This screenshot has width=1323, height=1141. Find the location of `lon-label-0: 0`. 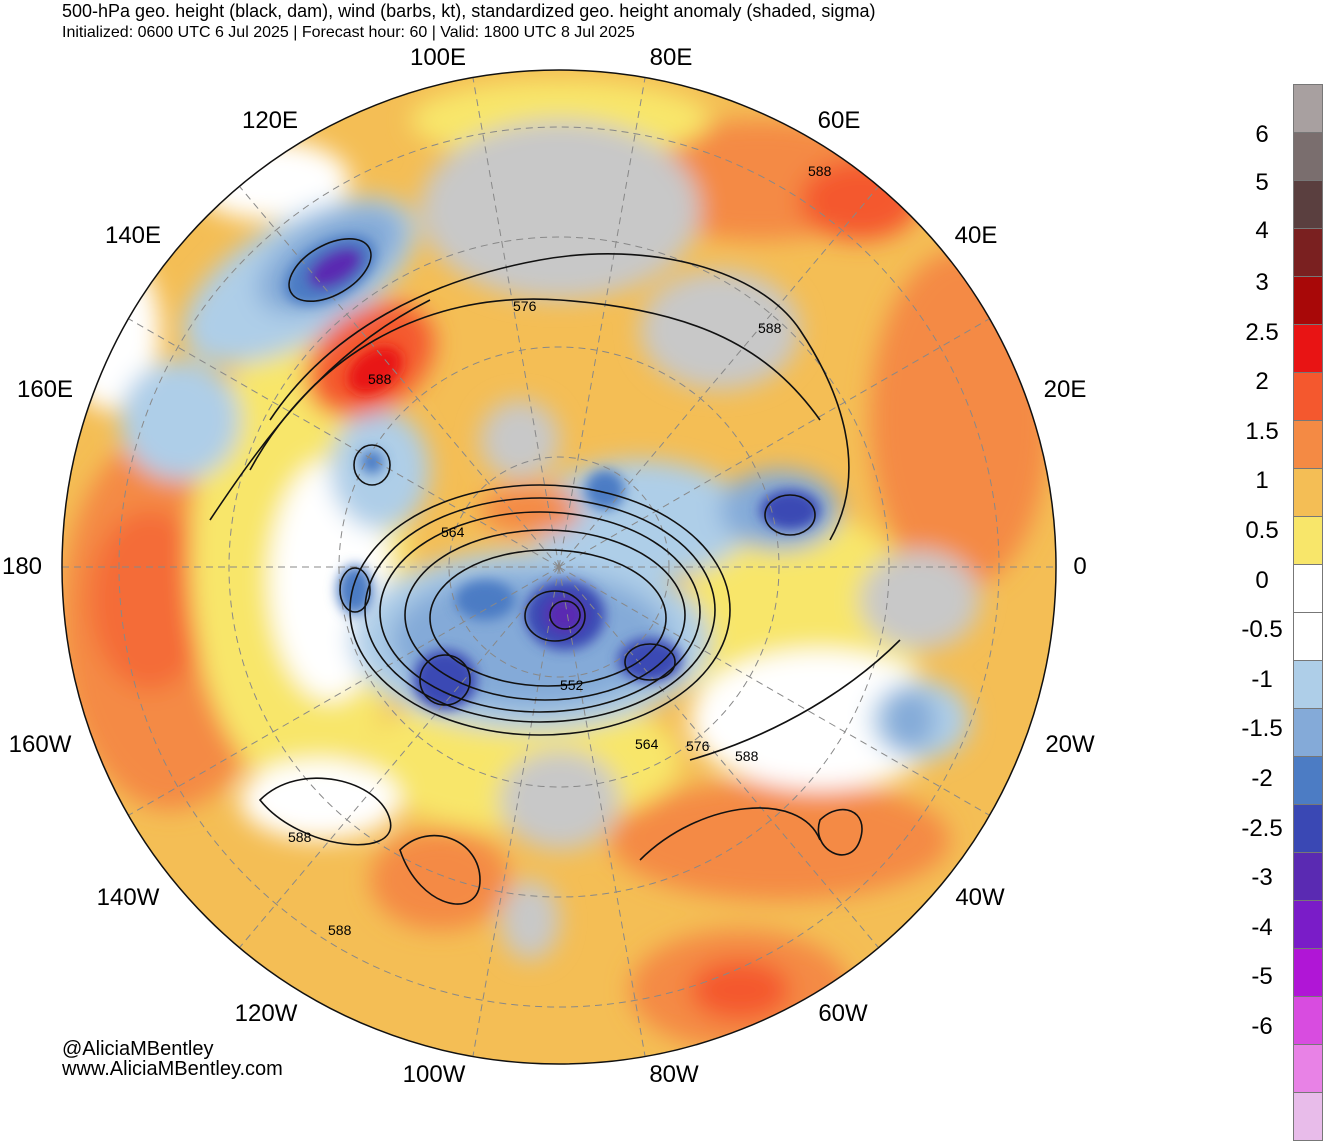

lon-label-0: 0 is located at coordinates (1080, 566).